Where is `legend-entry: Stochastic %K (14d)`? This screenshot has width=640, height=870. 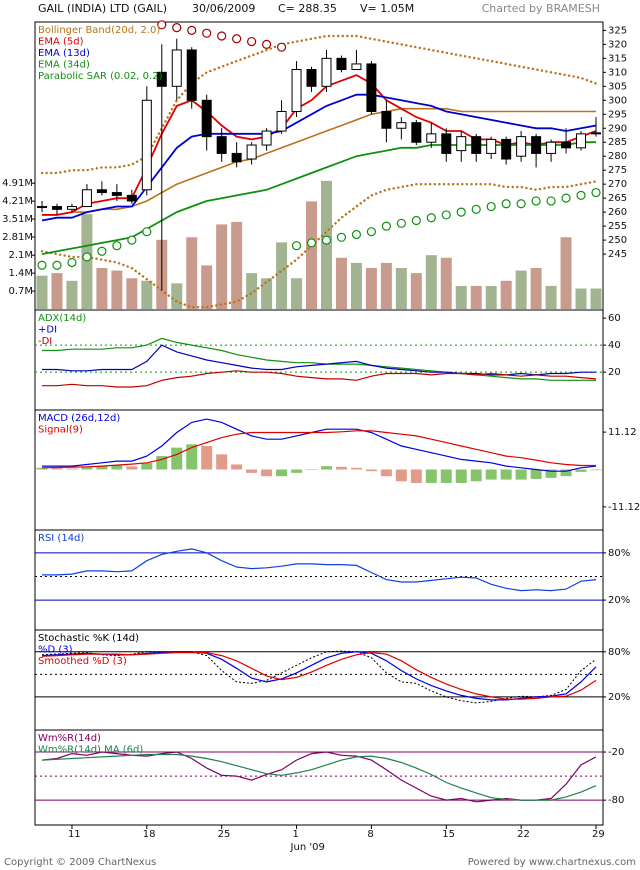
legend-entry: Stochastic %K (14d) is located at coordinates (88, 638).